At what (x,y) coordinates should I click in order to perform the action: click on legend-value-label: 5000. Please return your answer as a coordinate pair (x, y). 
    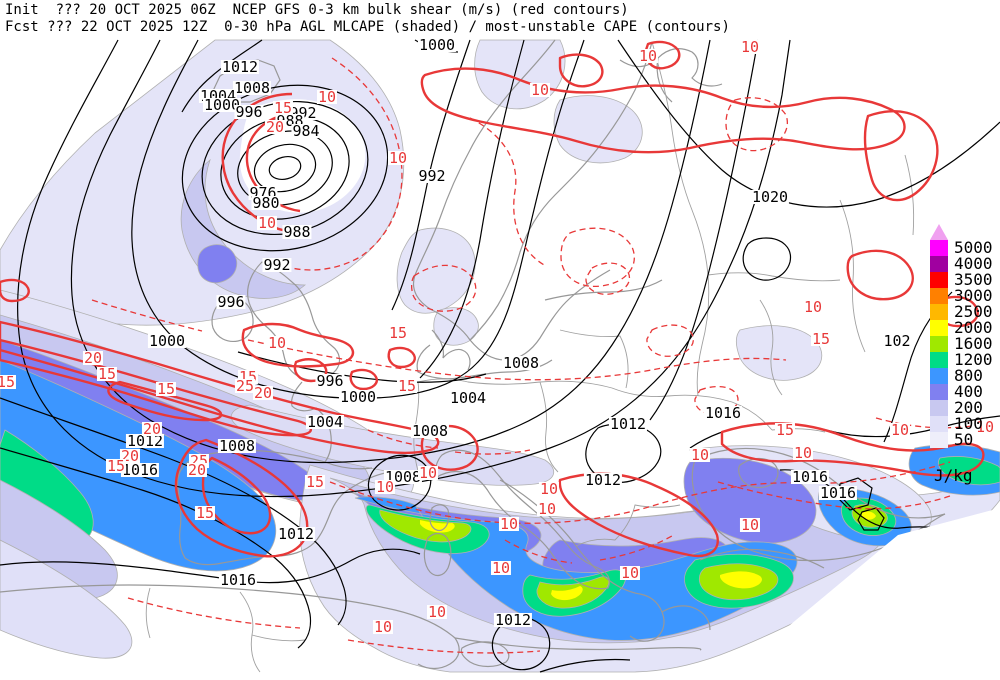
    Looking at the image, I should click on (973, 247).